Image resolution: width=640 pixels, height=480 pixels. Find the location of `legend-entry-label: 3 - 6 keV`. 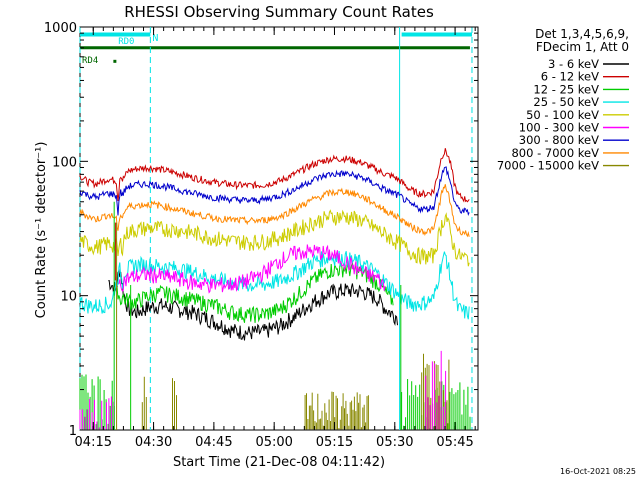

legend-entry-label: 3 - 6 keV is located at coordinates (573, 64).